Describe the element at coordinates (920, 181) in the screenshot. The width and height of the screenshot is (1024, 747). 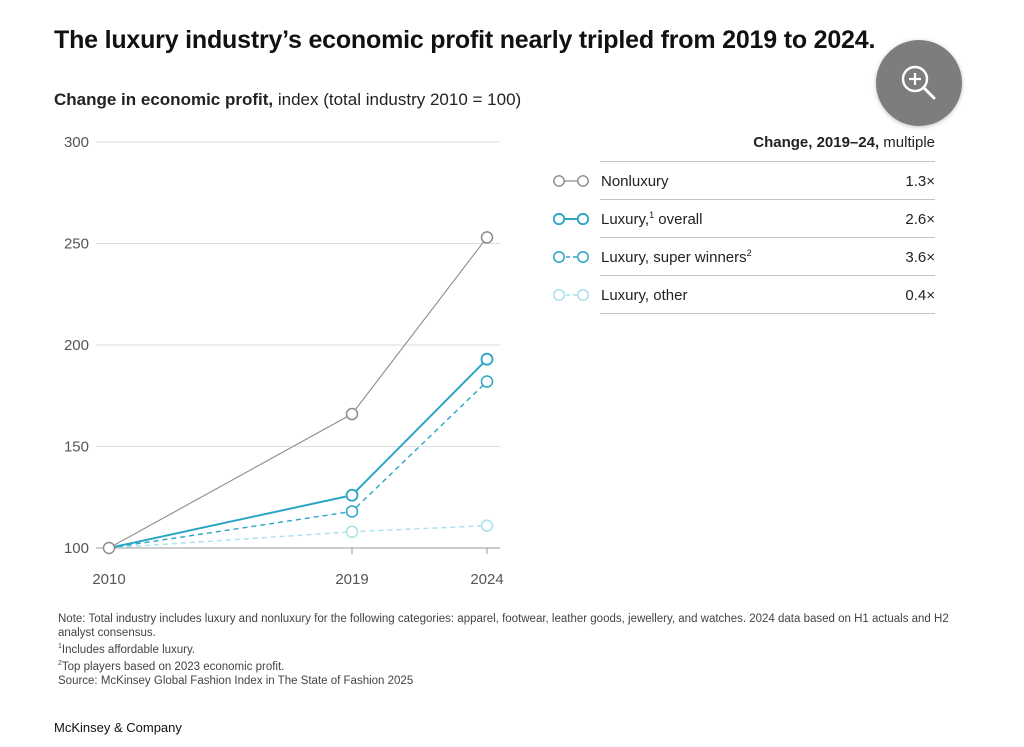
I see `legend-value-nonluxury: 1.3×` at that location.